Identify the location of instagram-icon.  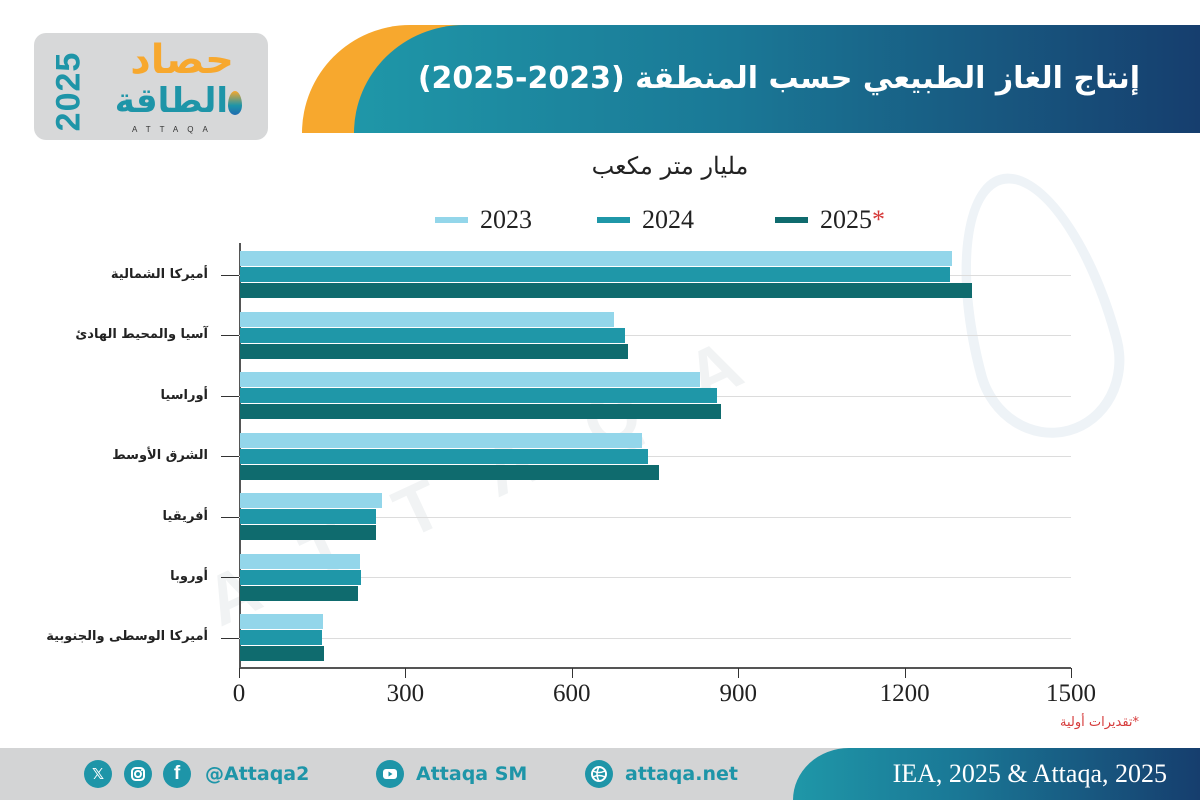
(138, 774).